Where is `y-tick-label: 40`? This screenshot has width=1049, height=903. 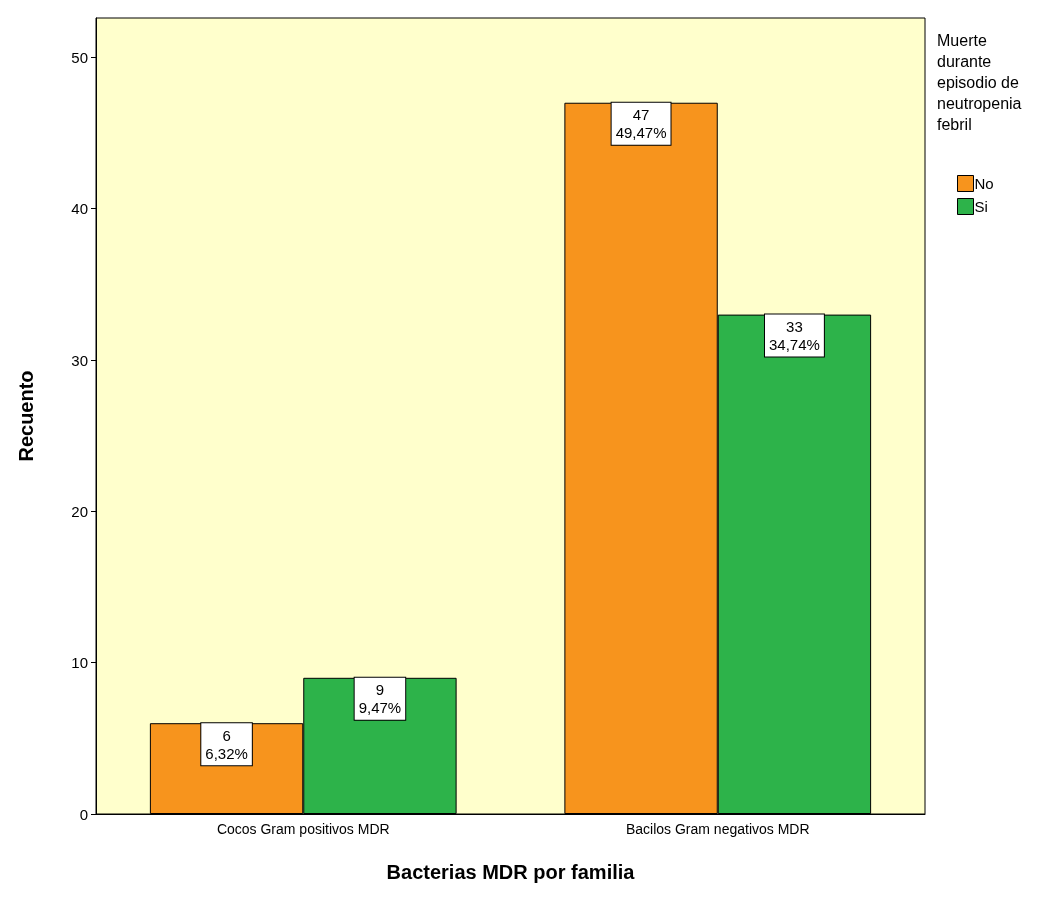 y-tick-label: 40 is located at coordinates (79, 209).